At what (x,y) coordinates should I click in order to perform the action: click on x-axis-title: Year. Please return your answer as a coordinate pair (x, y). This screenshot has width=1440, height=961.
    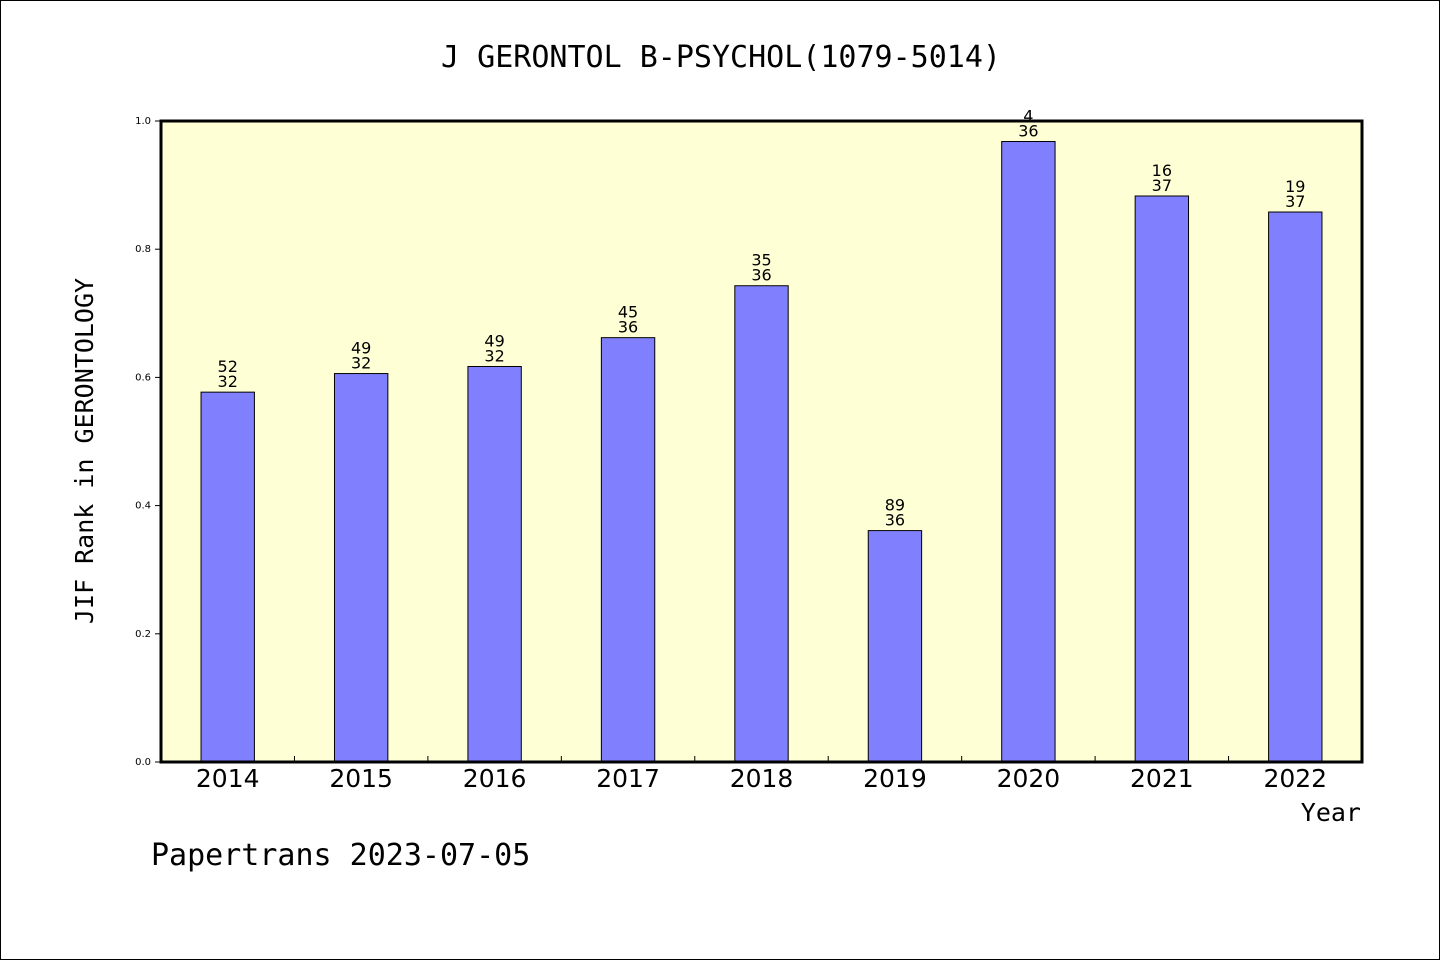
    Looking at the image, I should click on (1331, 812).